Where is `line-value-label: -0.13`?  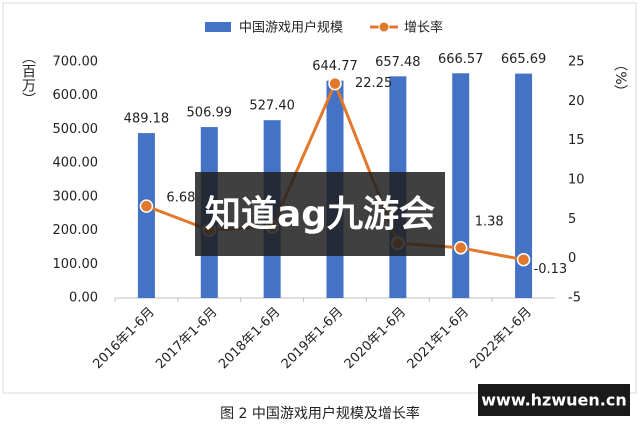 line-value-label: -0.13 is located at coordinates (551, 269).